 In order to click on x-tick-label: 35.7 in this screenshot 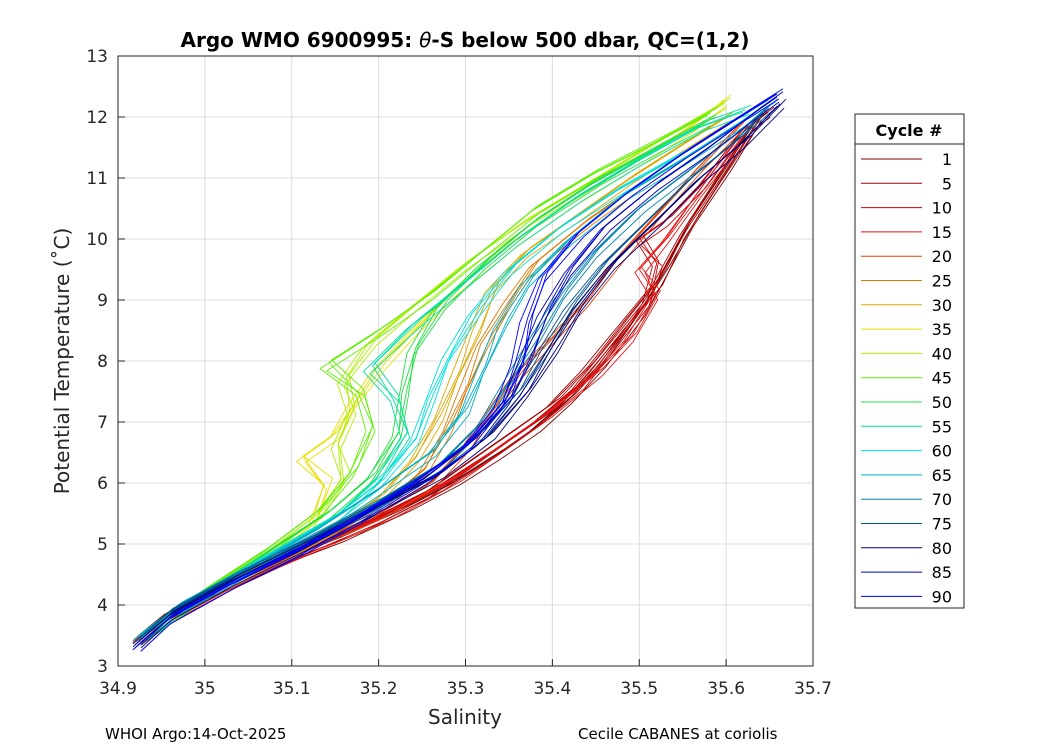, I will do `click(813, 689)`.